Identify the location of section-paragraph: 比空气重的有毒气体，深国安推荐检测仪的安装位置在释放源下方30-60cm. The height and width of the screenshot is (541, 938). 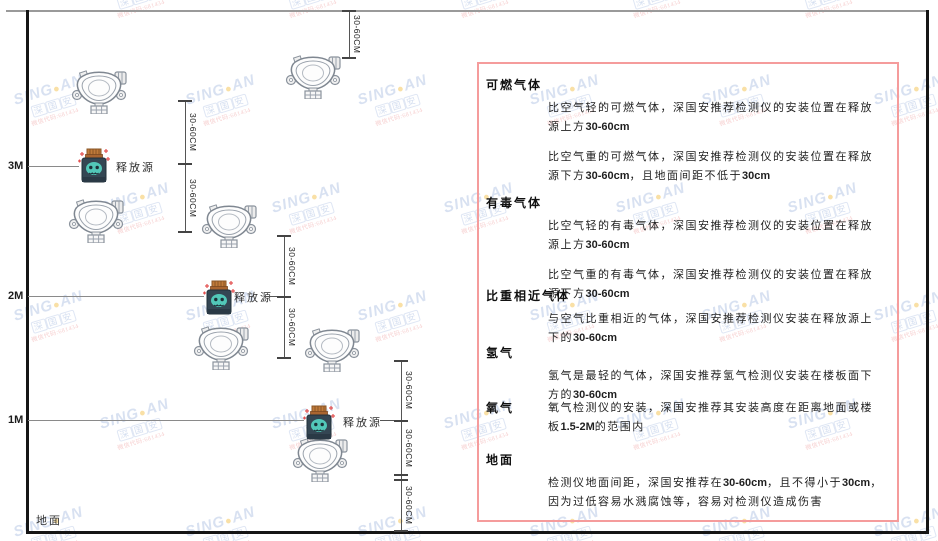
(710, 284).